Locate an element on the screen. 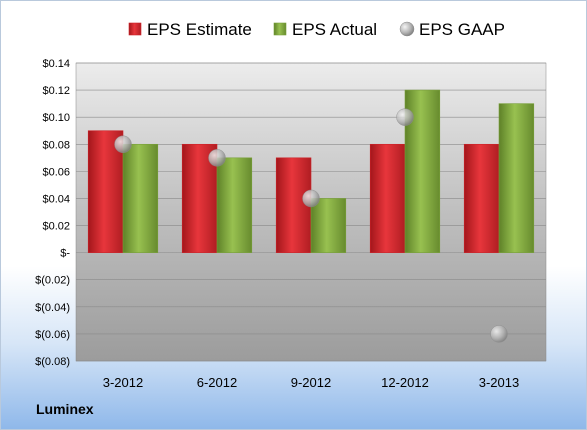 This screenshot has width=587, height=430. legend-gaap-label: EPS GAAP is located at coordinates (462, 29).